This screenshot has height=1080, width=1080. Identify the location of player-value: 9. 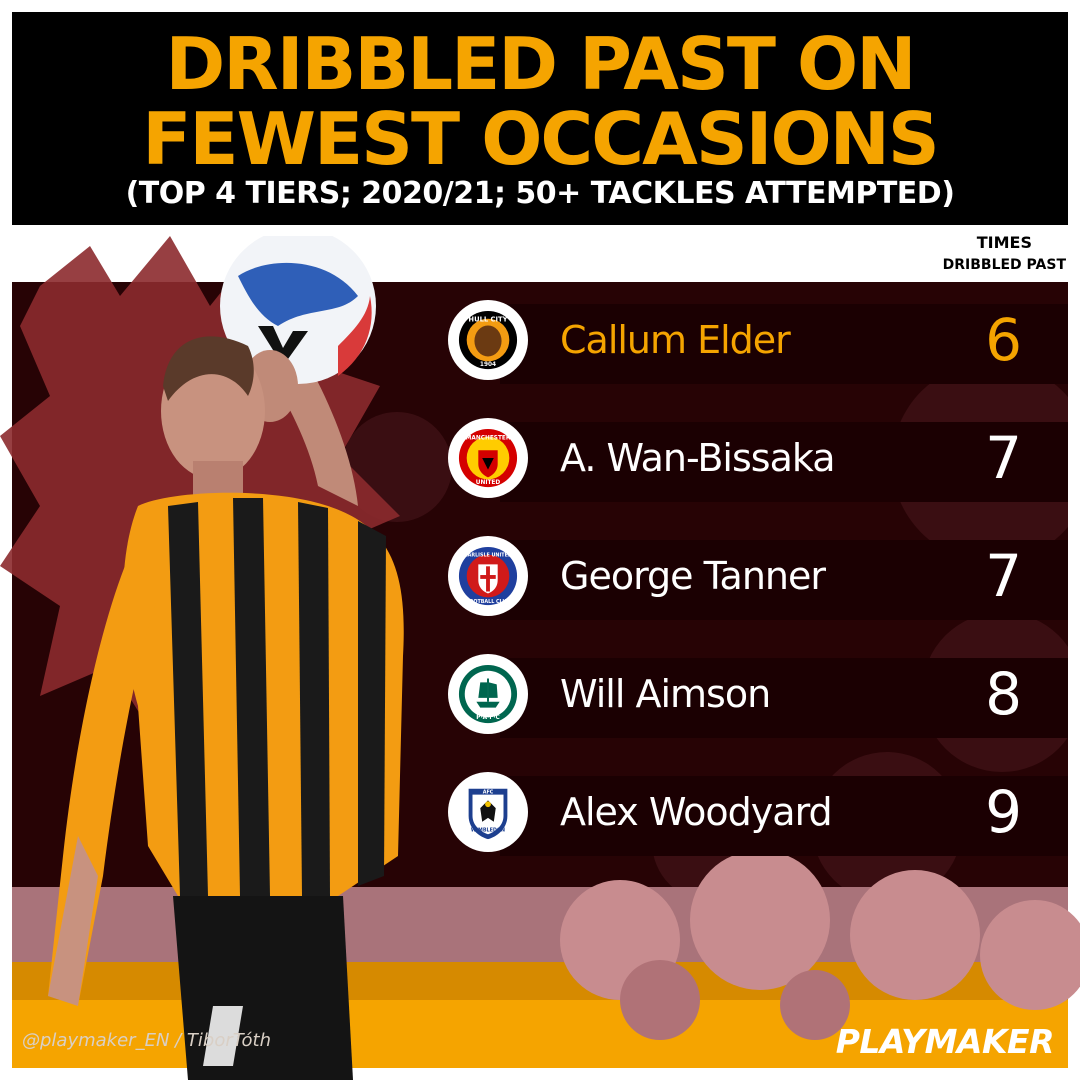
(1003, 812).